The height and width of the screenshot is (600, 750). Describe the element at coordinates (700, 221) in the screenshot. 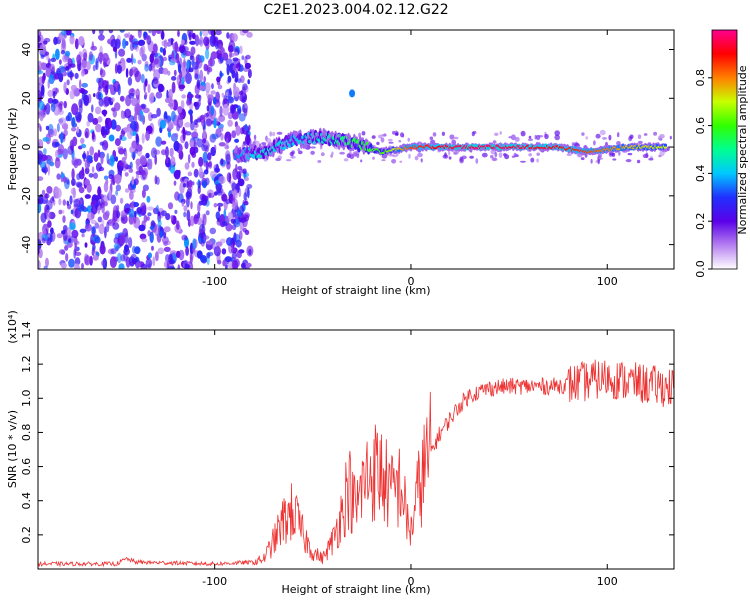

I see `colorbar-tick-label: 0.2` at that location.